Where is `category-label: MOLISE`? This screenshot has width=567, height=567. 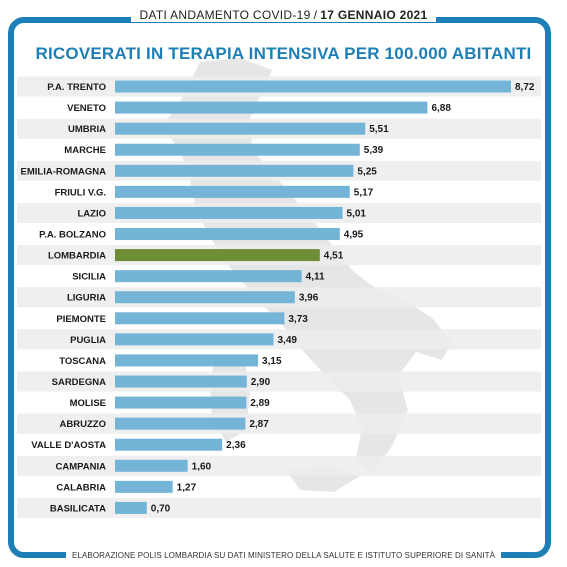
category-label: MOLISE is located at coordinates (88, 403).